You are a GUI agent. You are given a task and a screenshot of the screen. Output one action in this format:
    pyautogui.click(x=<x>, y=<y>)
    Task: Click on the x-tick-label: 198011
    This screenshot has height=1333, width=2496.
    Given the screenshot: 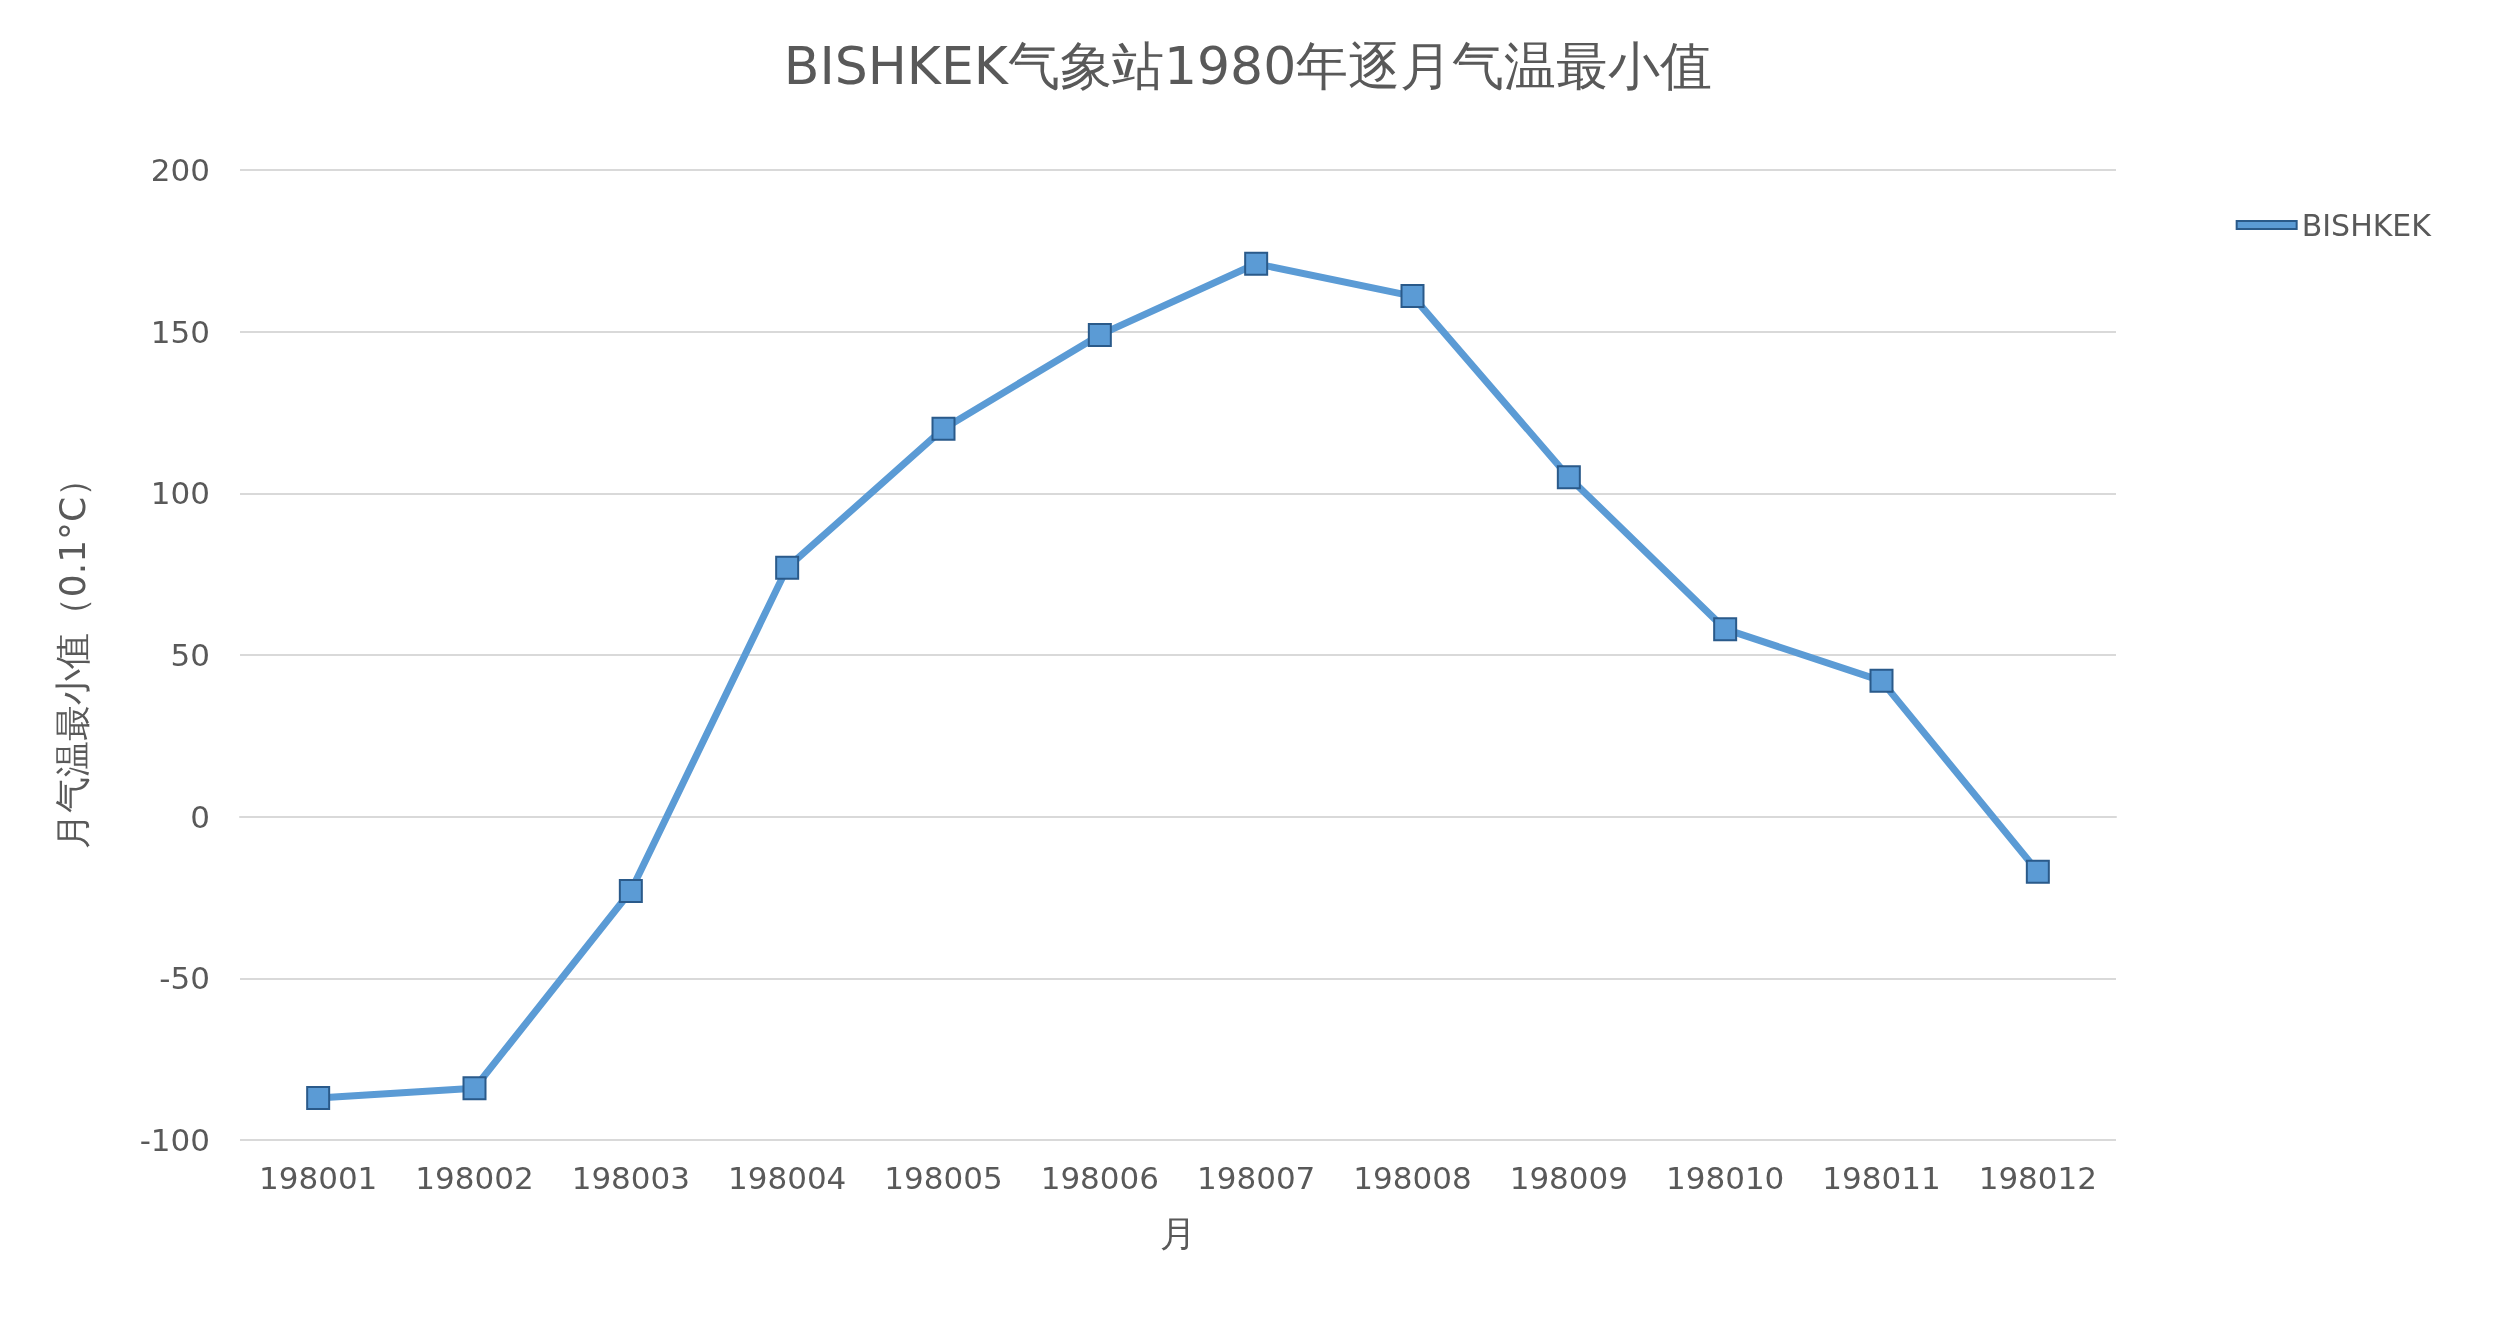 What is the action you would take?
    pyautogui.click(x=1881, y=1177)
    